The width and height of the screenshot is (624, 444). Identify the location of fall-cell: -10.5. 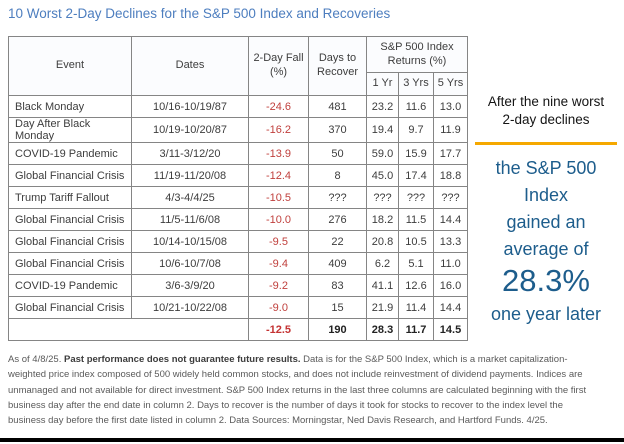
(278, 197).